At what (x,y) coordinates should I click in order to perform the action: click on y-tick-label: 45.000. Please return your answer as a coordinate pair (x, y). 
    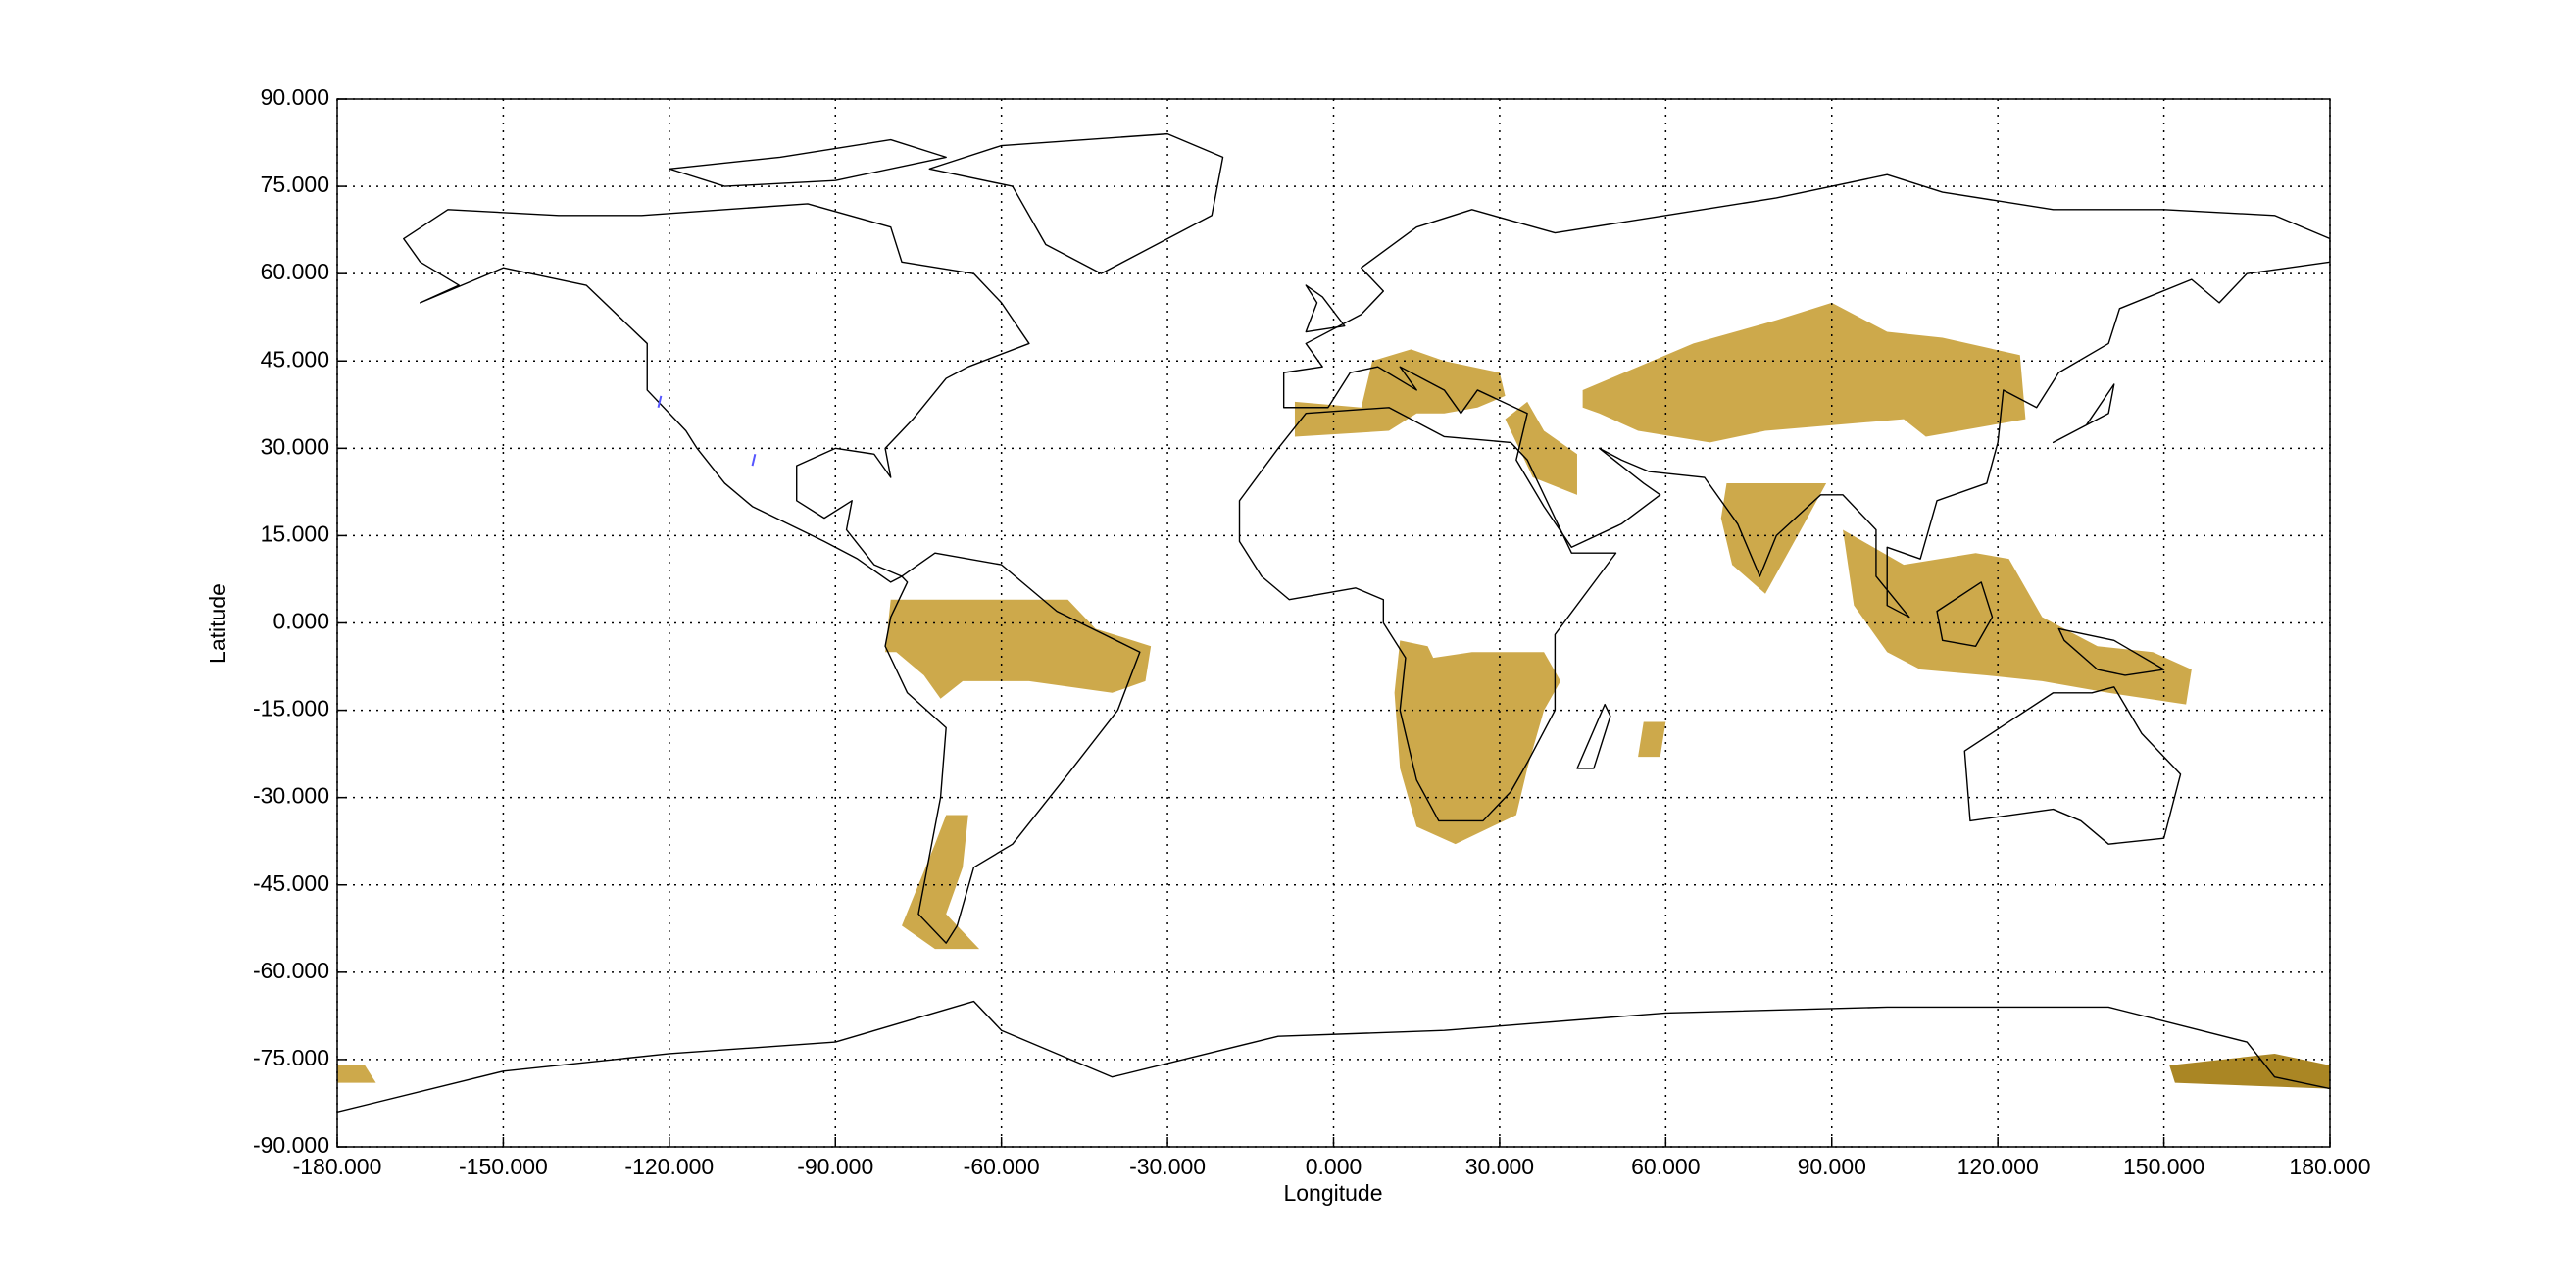
    Looking at the image, I should click on (295, 359).